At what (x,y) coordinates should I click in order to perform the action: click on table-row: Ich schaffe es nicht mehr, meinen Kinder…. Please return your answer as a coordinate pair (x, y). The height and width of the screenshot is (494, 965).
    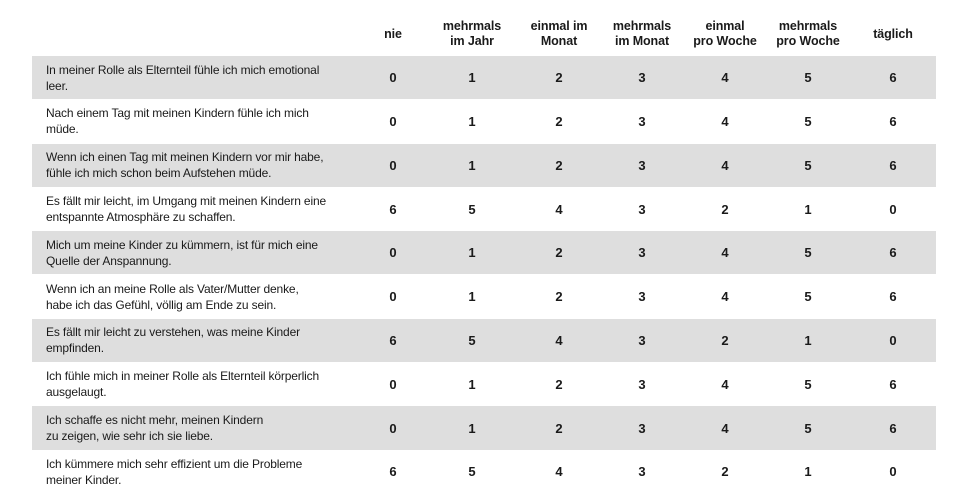
    Looking at the image, I should click on (484, 428).